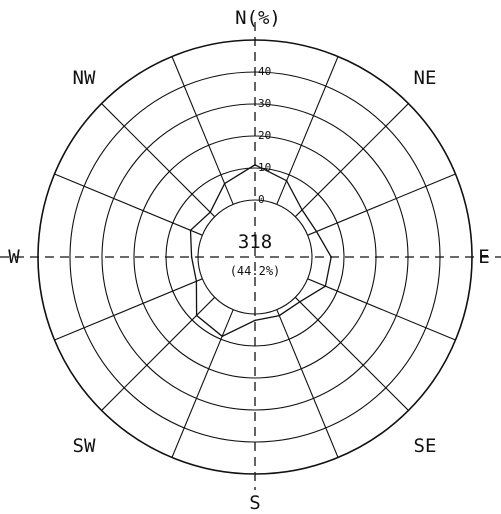  I want to click on calm-center: 318 (44.2%), so click(255, 254).